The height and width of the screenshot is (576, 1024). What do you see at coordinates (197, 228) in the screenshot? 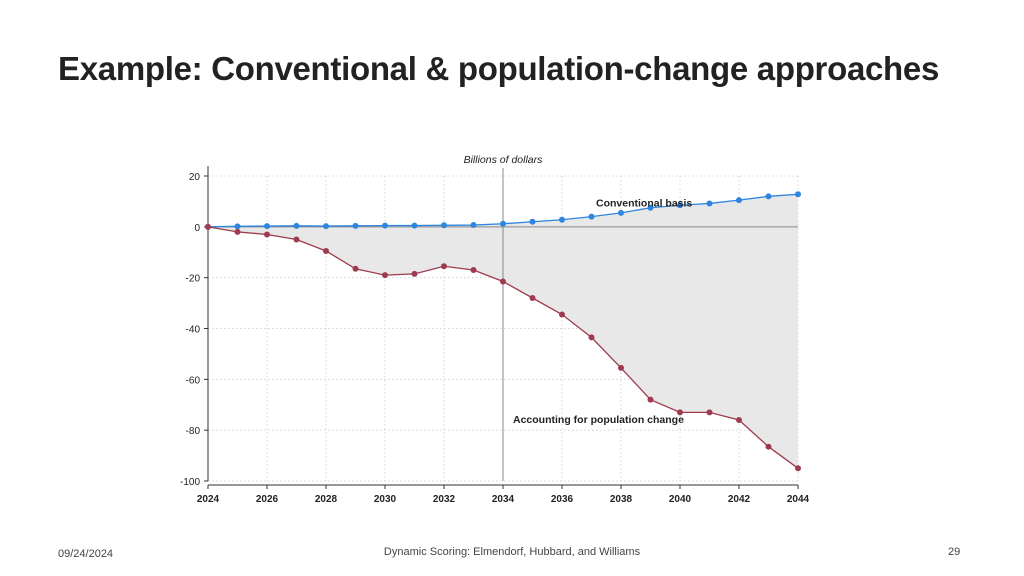
I see `y-tick-label: 0` at bounding box center [197, 228].